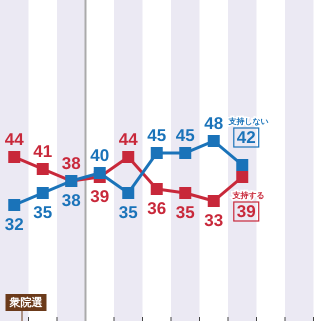  I want to click on data-label: 32, so click(14, 224).